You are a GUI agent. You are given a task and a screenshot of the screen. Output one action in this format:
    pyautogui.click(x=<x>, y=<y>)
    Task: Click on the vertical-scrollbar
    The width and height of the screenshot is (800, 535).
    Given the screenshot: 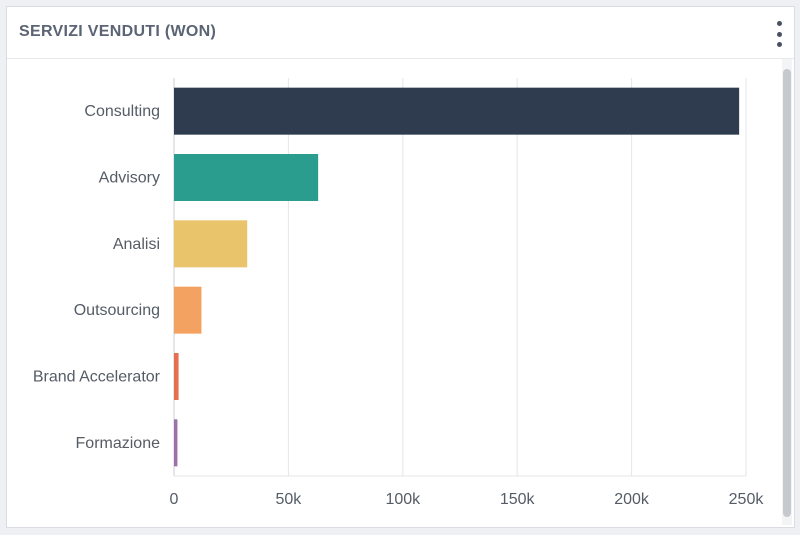 What is the action you would take?
    pyautogui.click(x=787, y=292)
    